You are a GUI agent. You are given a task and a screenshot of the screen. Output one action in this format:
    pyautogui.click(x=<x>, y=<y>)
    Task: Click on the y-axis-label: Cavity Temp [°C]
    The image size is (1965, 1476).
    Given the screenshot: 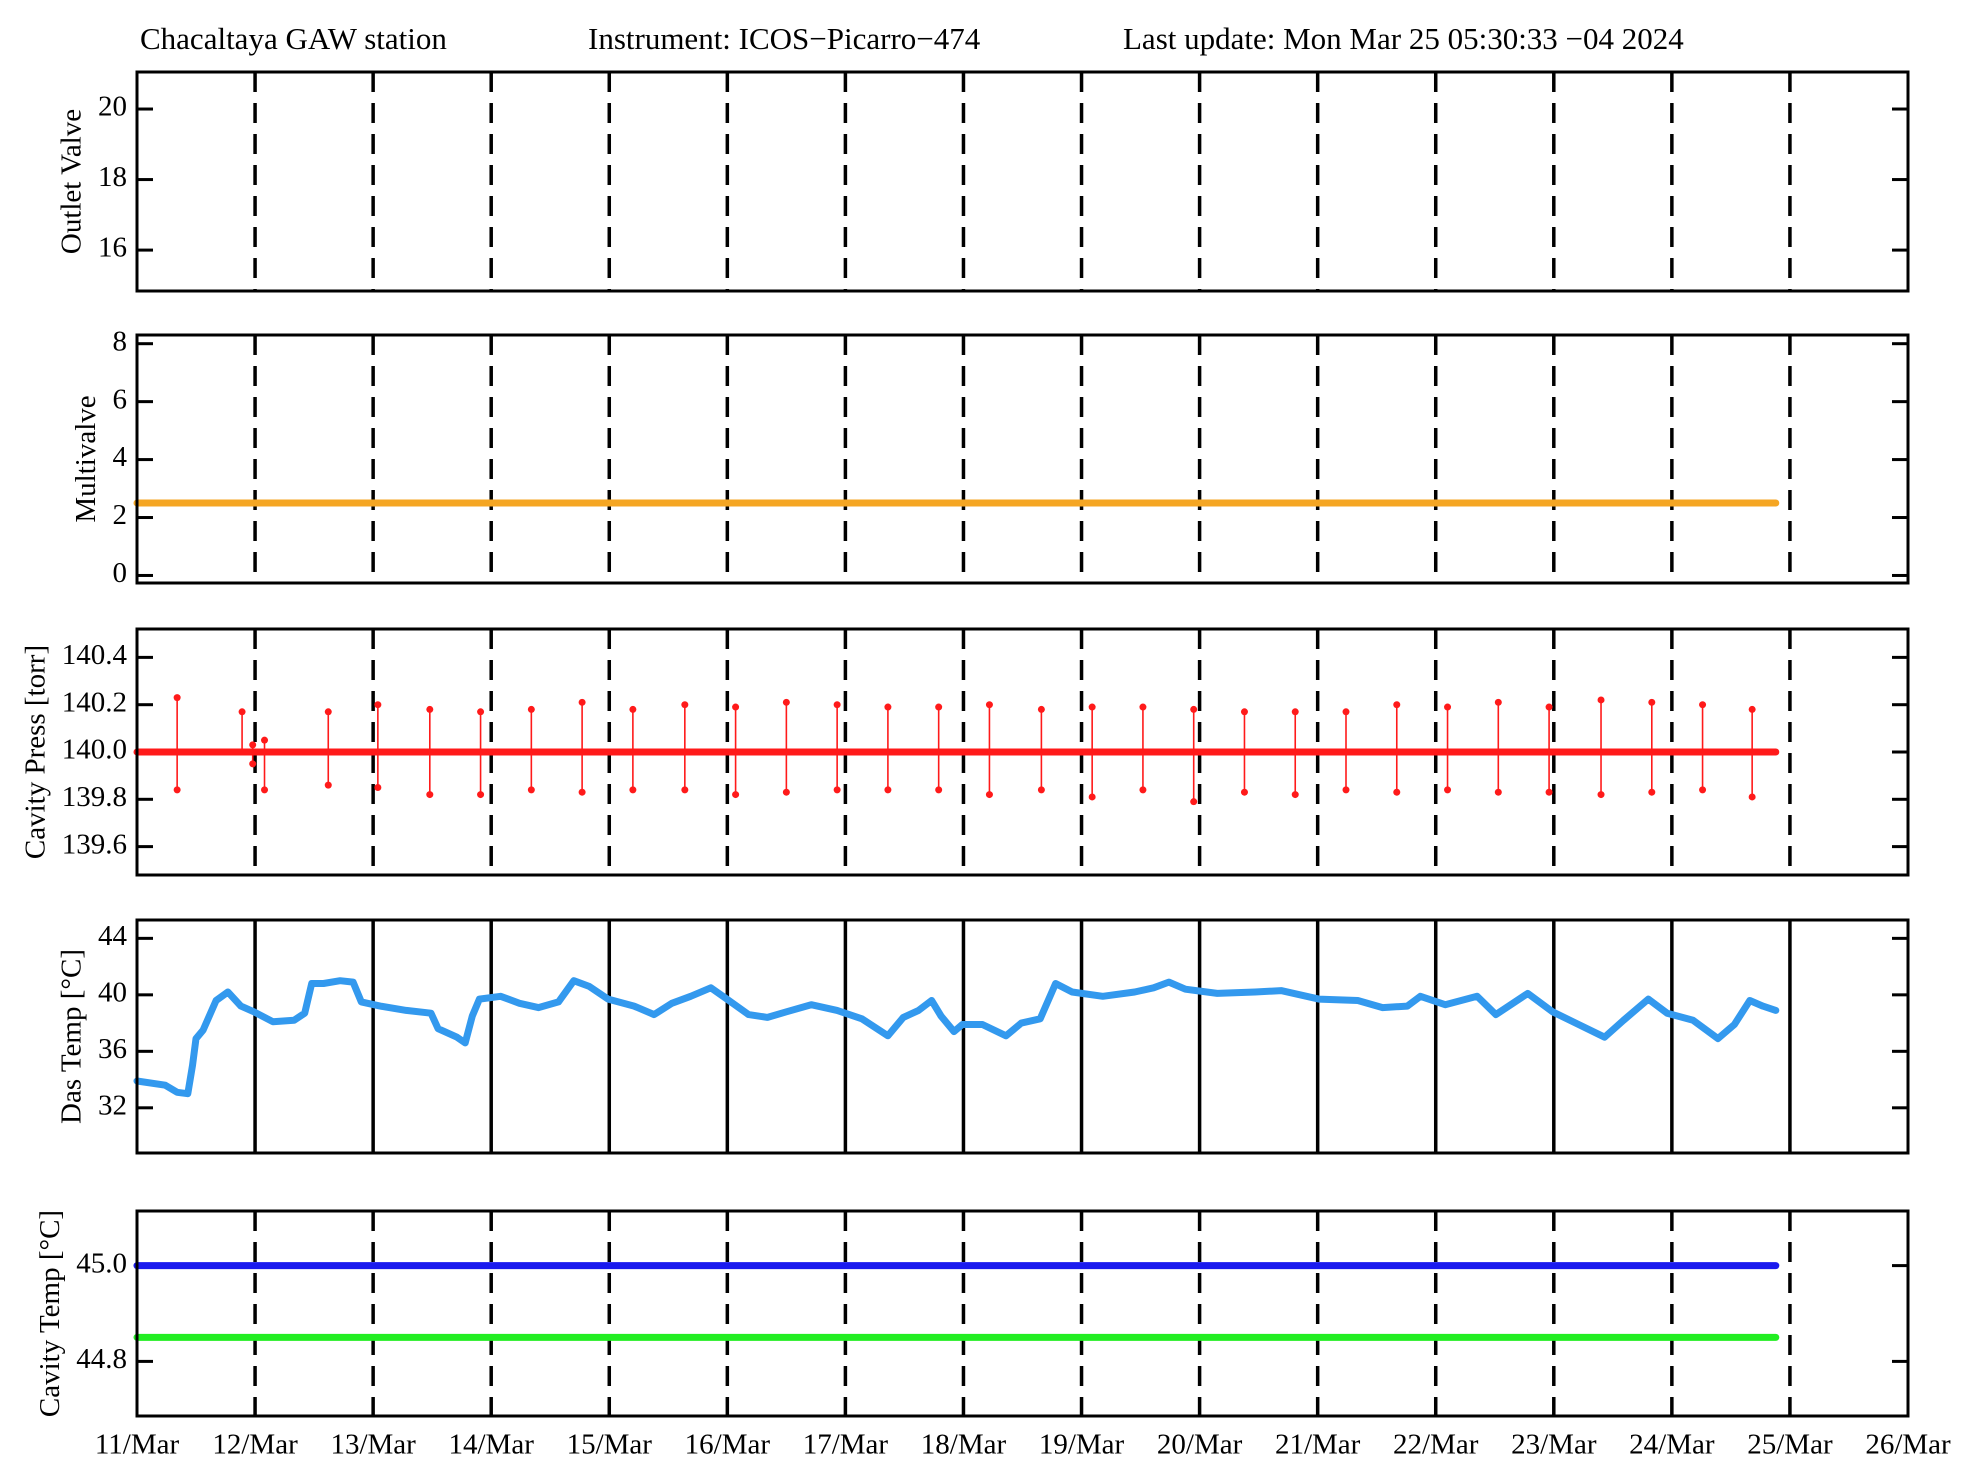 What is the action you would take?
    pyautogui.click(x=50, y=1313)
    